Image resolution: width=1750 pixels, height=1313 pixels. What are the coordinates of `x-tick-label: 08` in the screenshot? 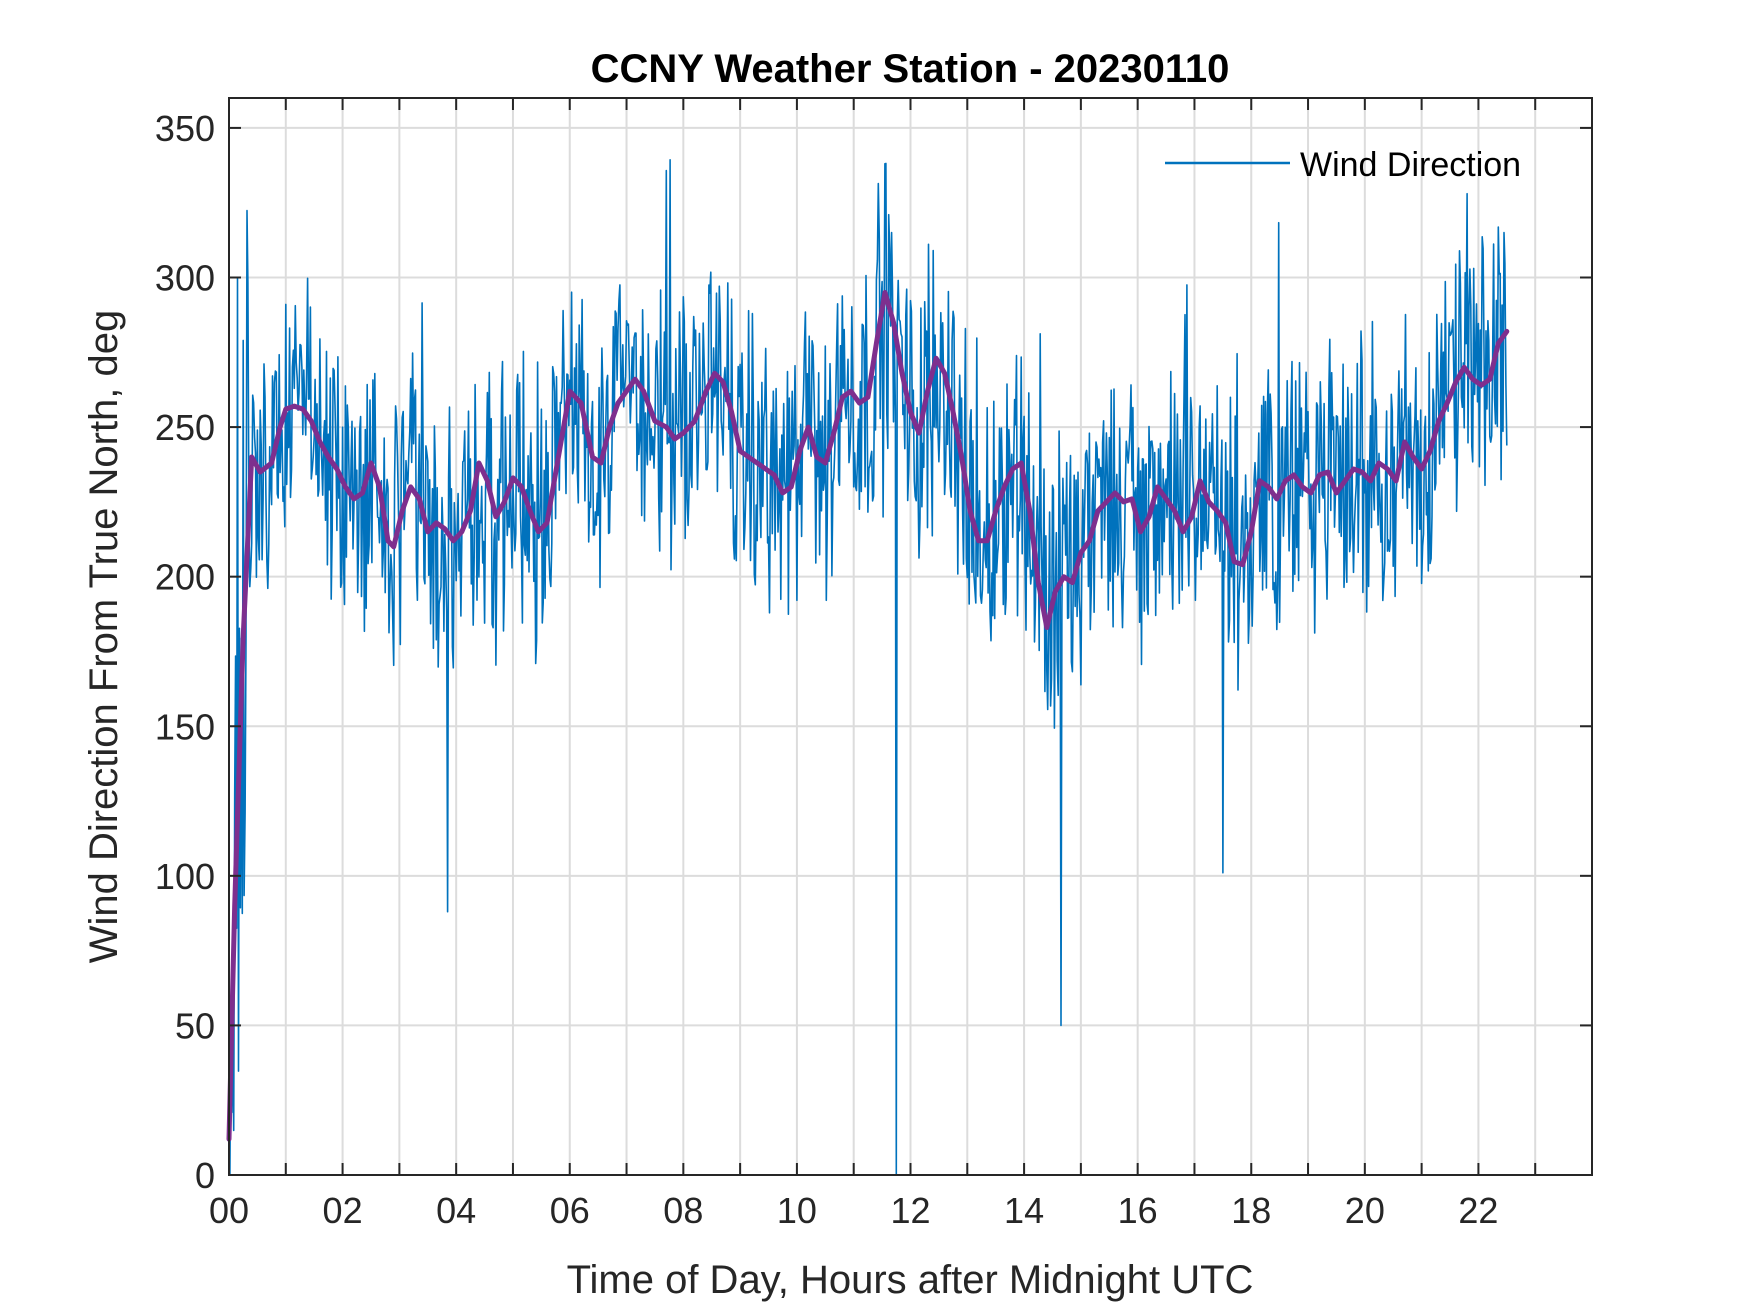 It's located at (683, 1210).